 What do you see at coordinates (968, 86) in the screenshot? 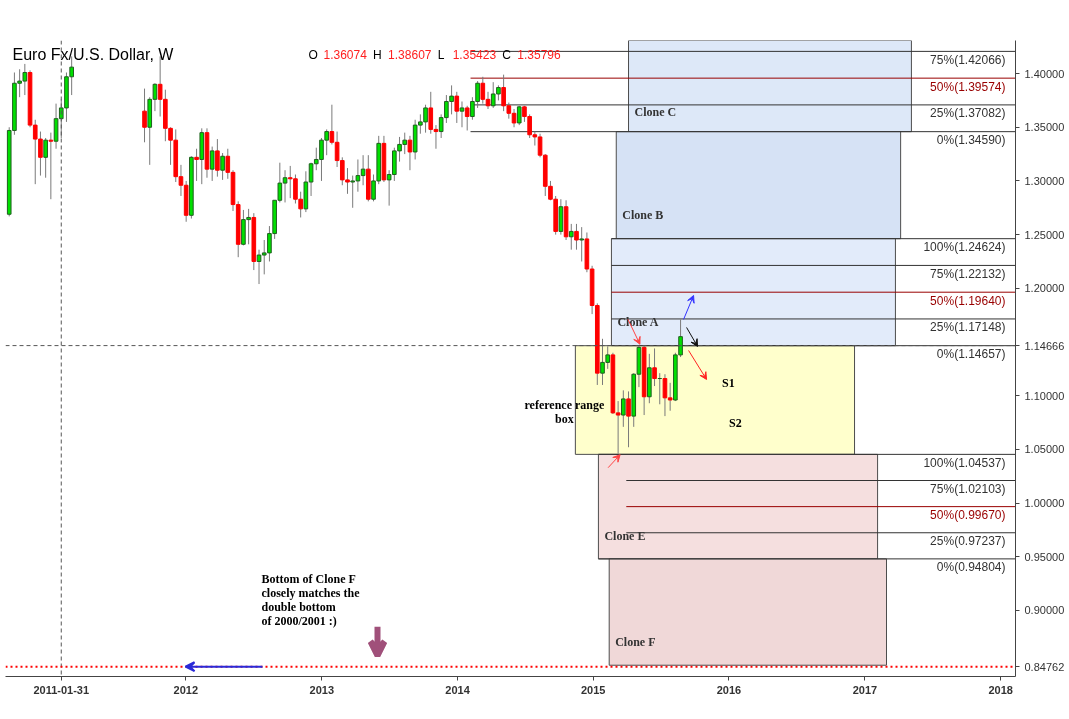
I see `series-label: 50%(1.39574)` at bounding box center [968, 86].